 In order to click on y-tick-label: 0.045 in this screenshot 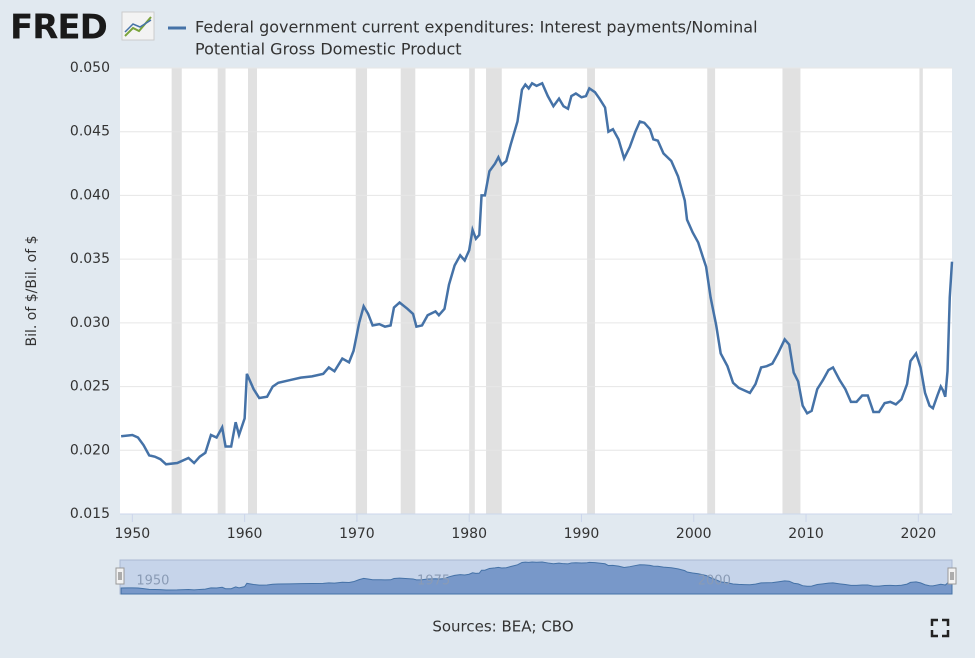, I will do `click(90, 132)`.